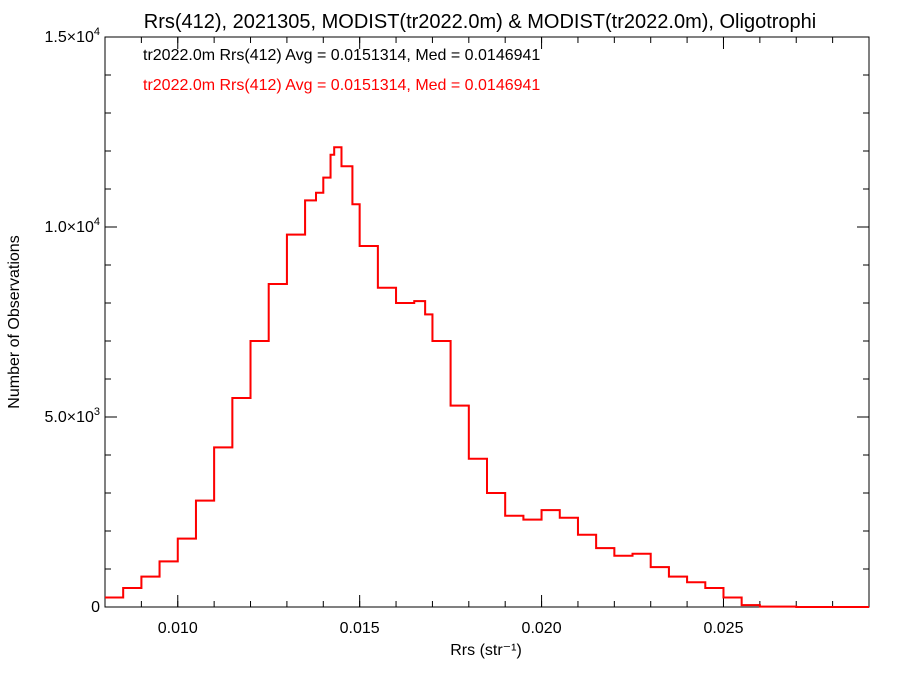  What do you see at coordinates (723, 628) in the screenshot?
I see `x-tick-label: 0.025` at bounding box center [723, 628].